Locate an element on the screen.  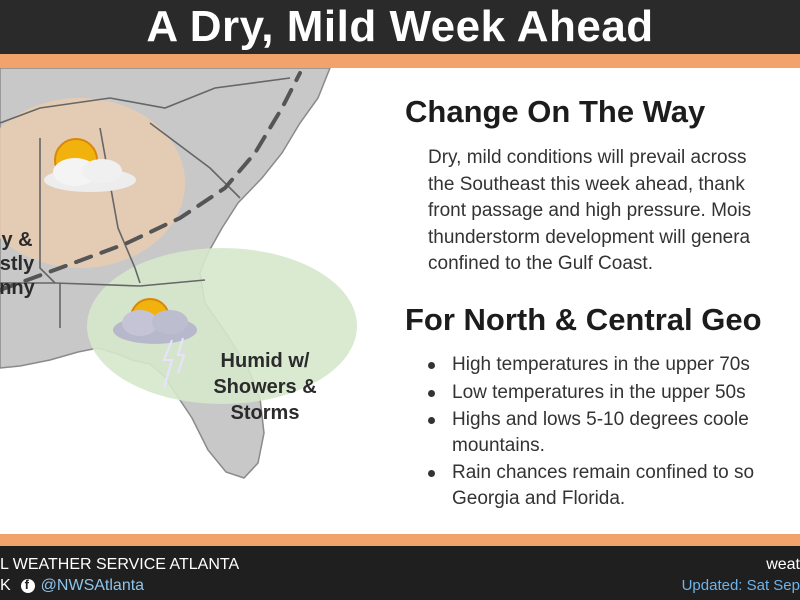
humid-zone is located at coordinates (222, 326).